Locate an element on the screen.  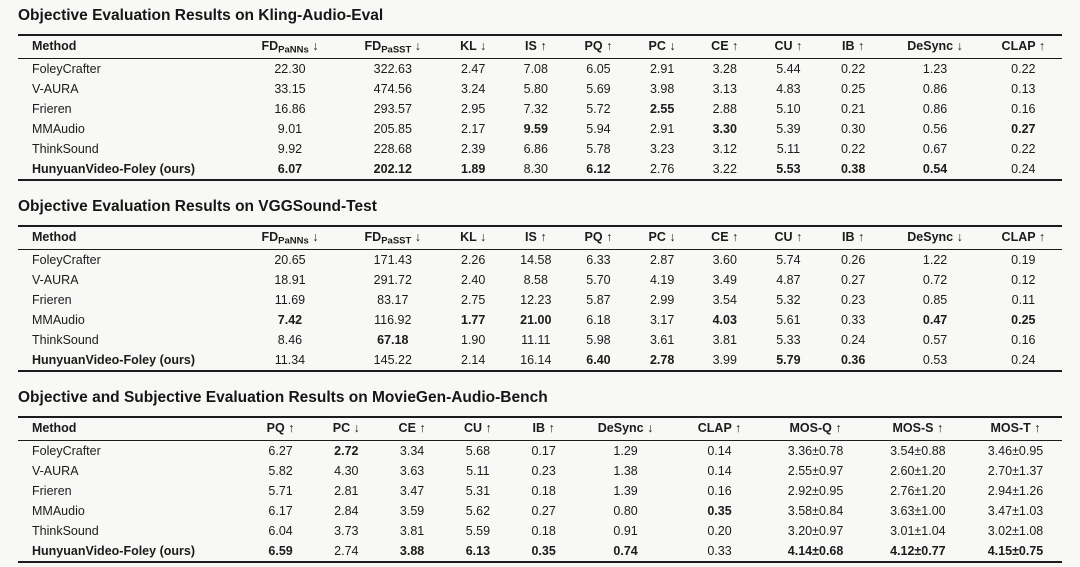
value-cell: 5.72 is located at coordinates (598, 108).